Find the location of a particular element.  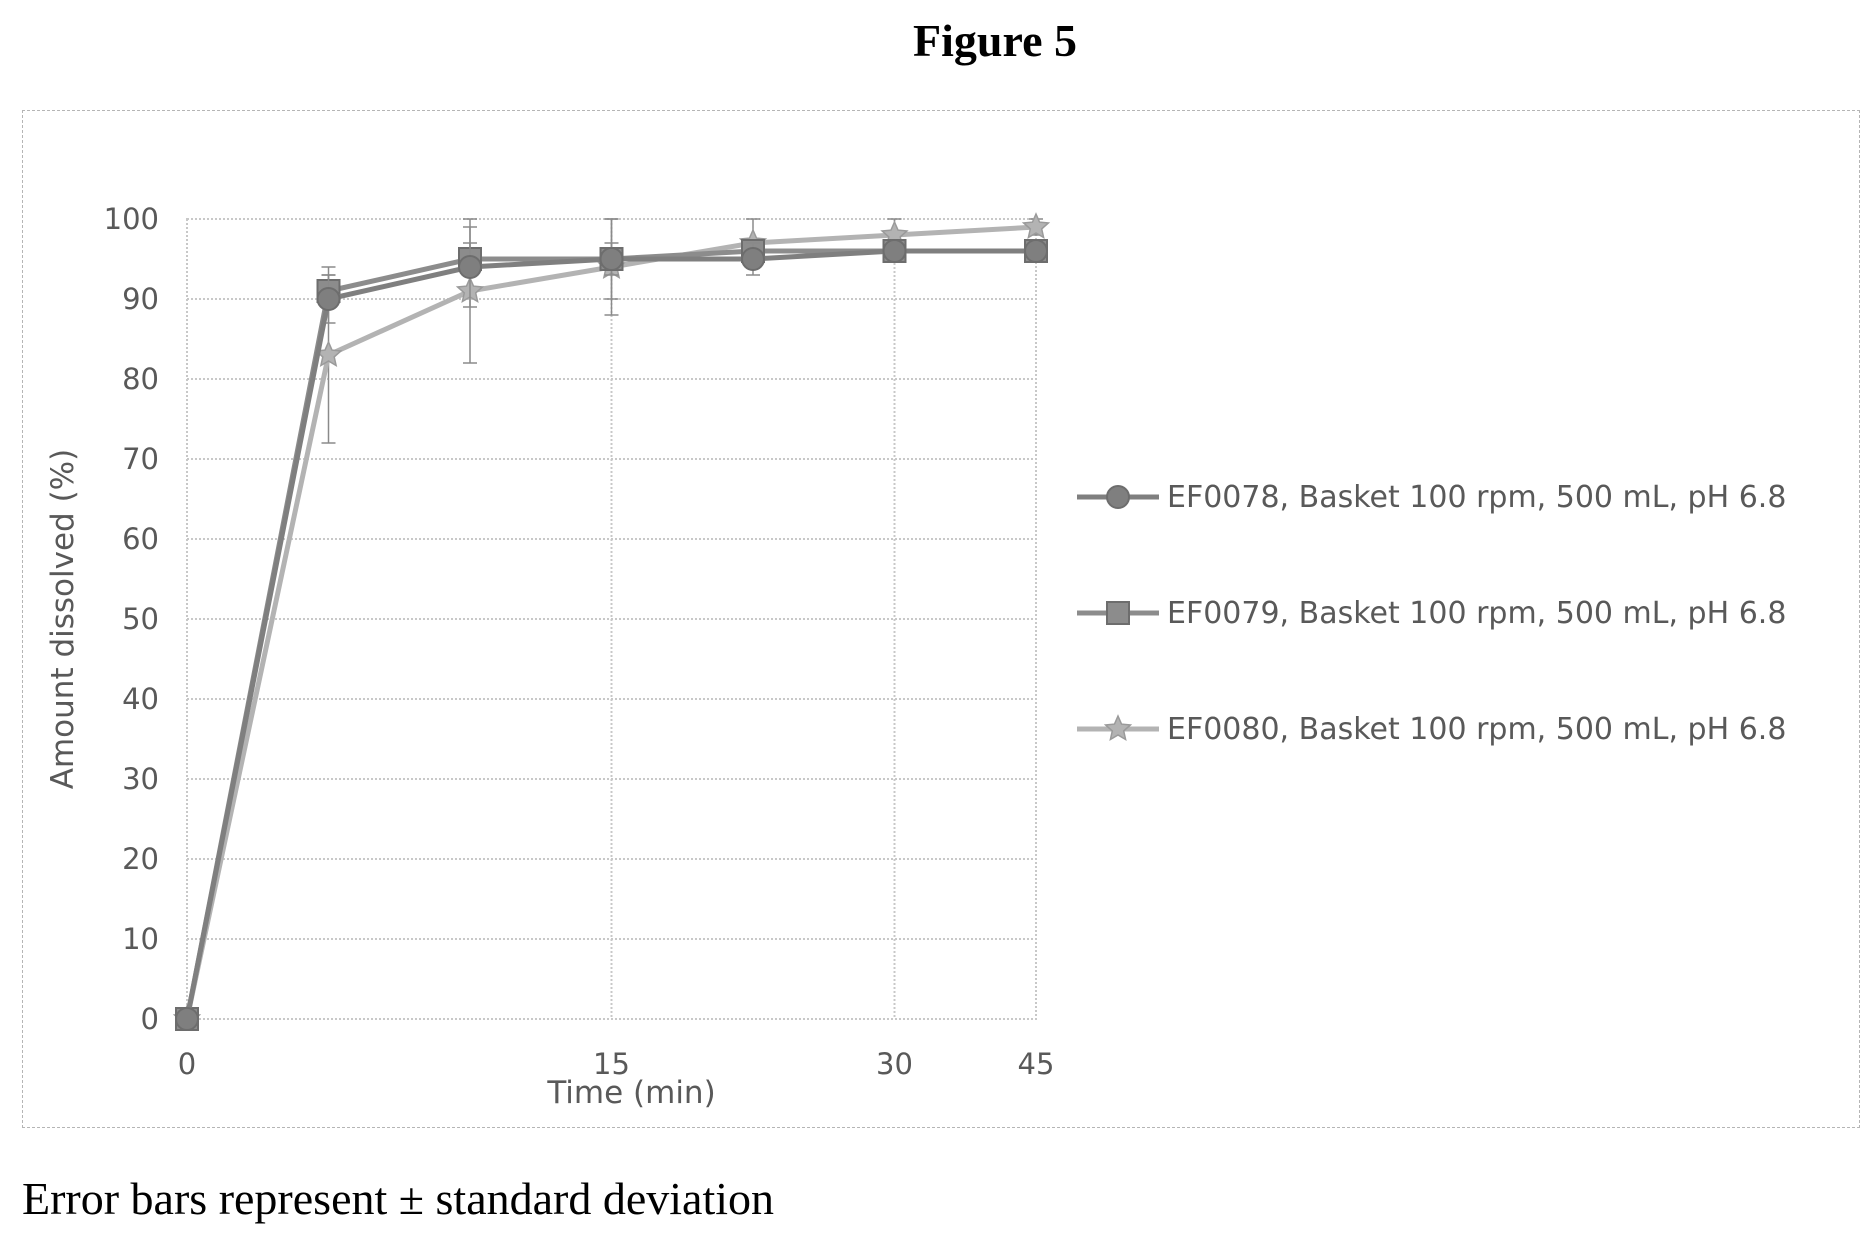

y-tick-label: 20 is located at coordinates (140, 859).